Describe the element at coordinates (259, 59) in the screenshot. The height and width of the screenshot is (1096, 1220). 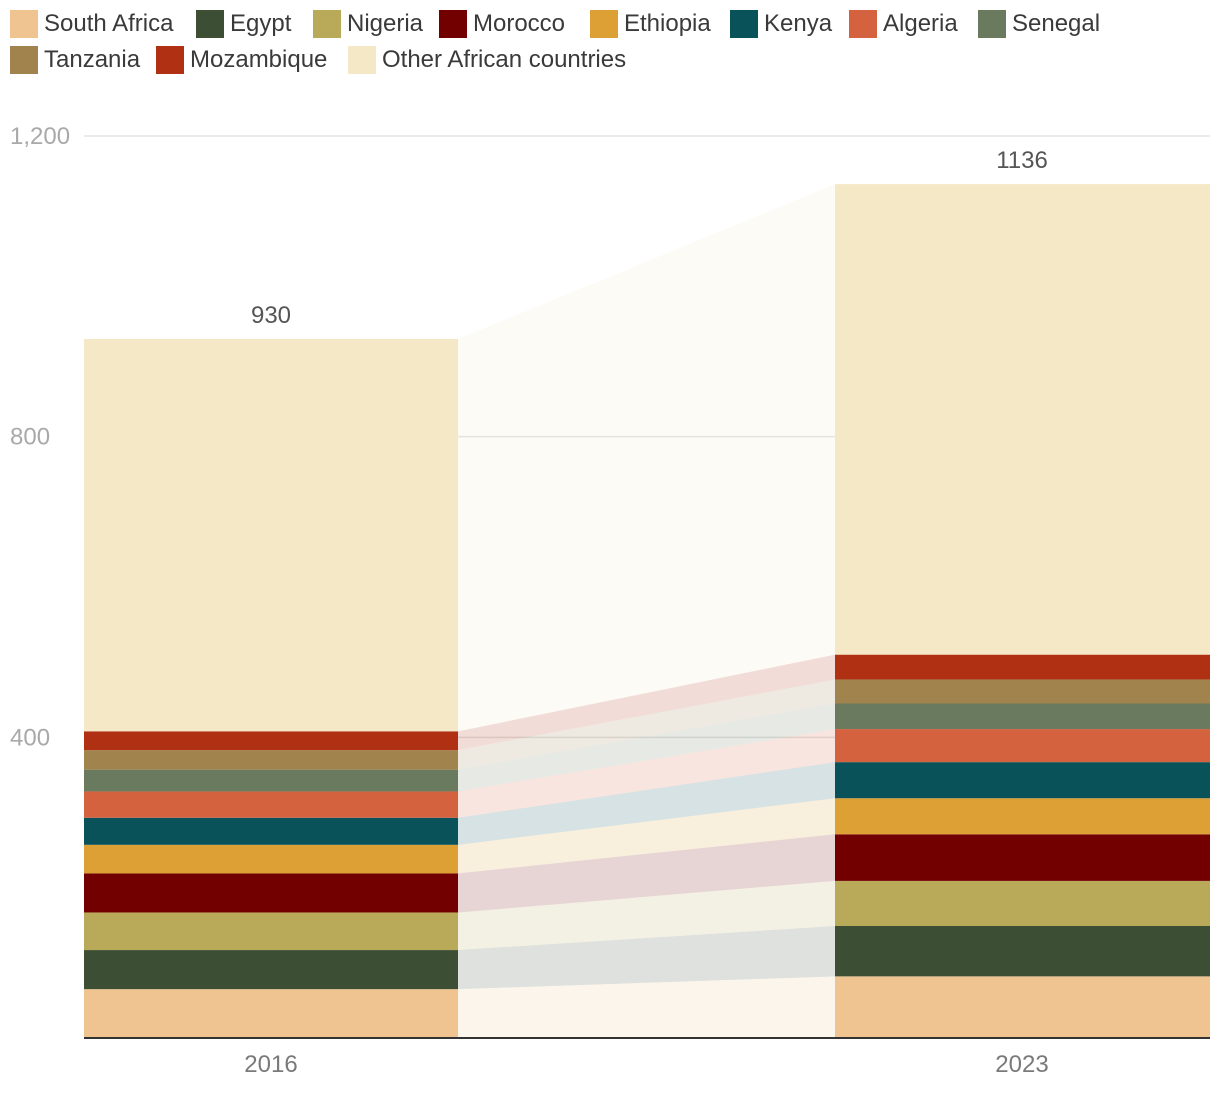
I see `legend-label: Mozambique` at that location.